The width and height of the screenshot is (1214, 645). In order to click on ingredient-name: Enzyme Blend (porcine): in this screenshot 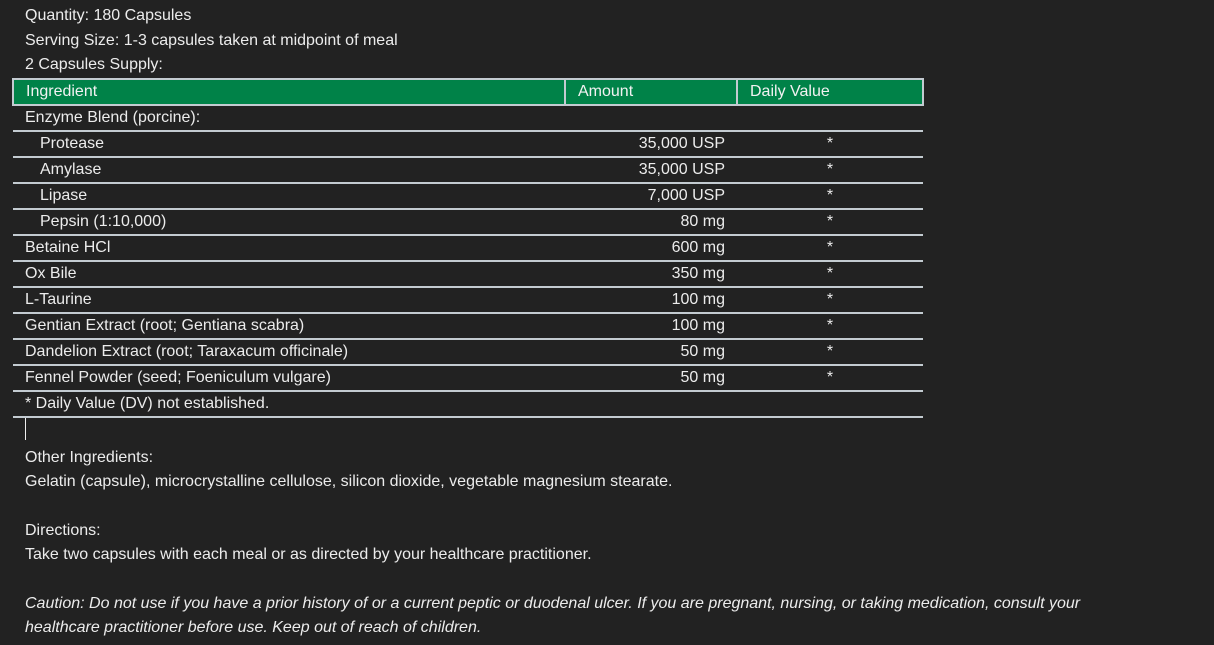, I will do `click(289, 118)`.